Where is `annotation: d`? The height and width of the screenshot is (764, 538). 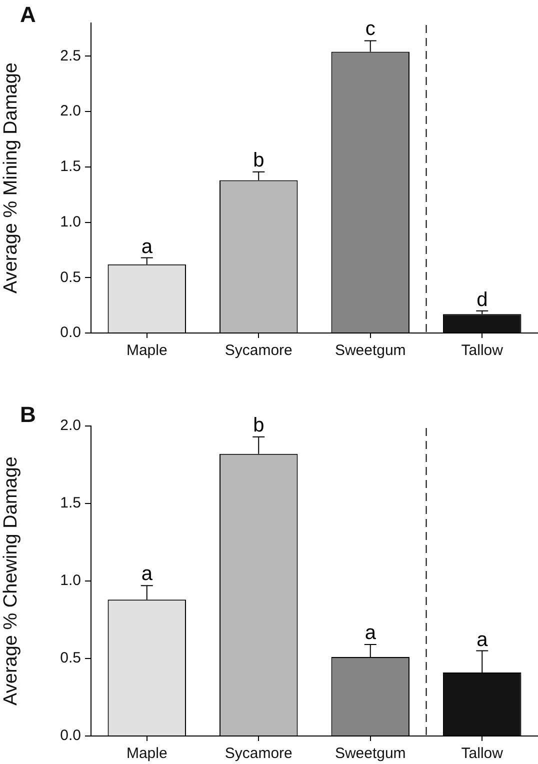
annotation: d is located at coordinates (482, 299).